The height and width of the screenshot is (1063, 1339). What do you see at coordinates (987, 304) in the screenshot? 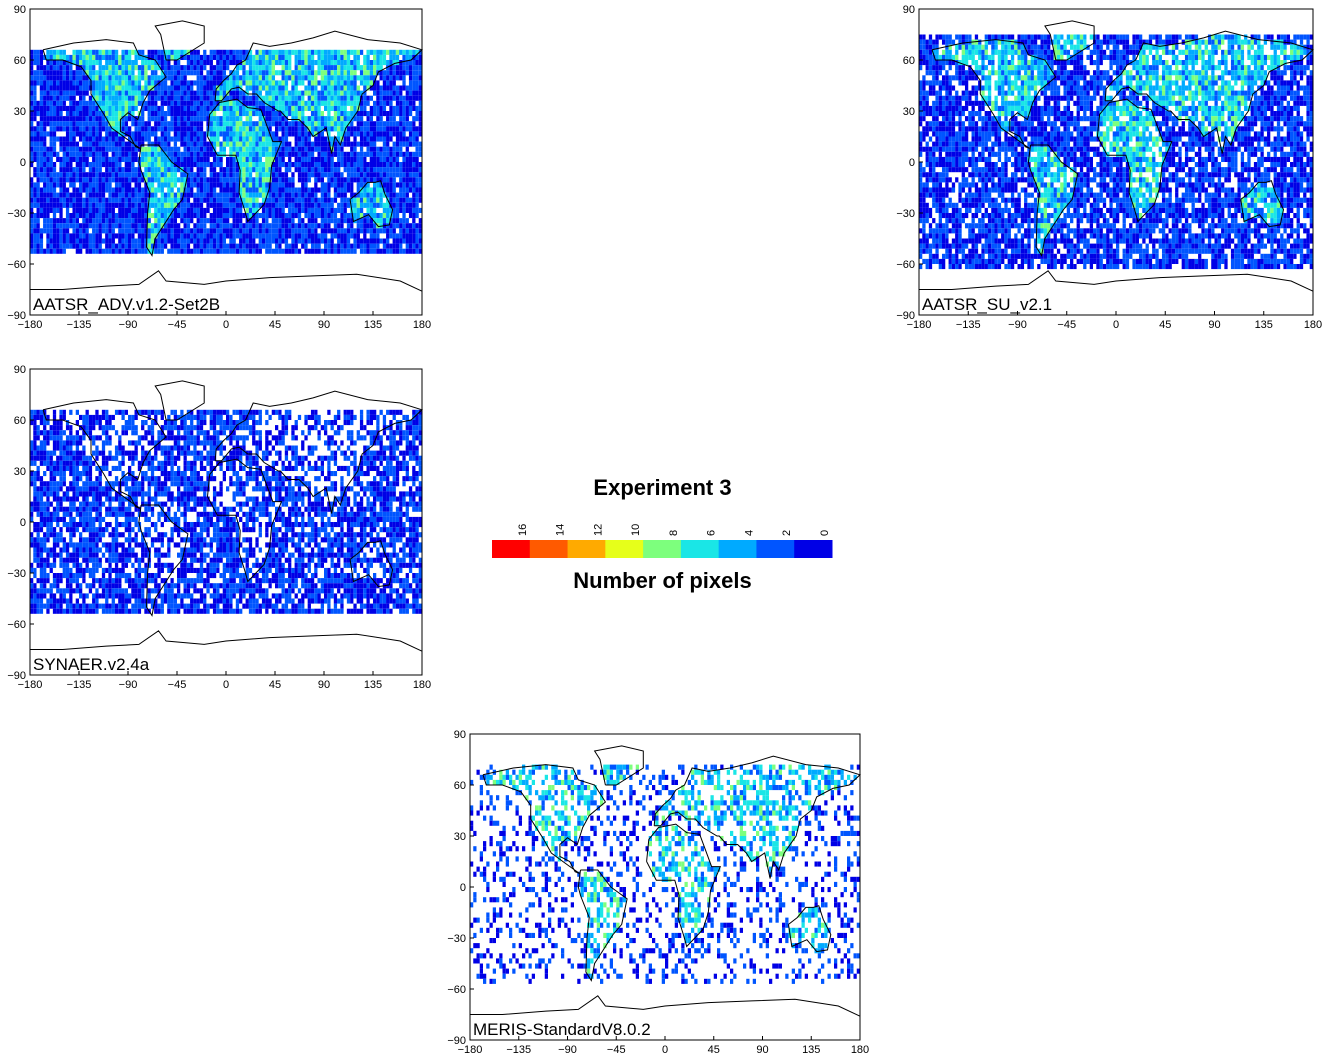
I see `panel-title: AATSR_SU_v2.1` at bounding box center [987, 304].